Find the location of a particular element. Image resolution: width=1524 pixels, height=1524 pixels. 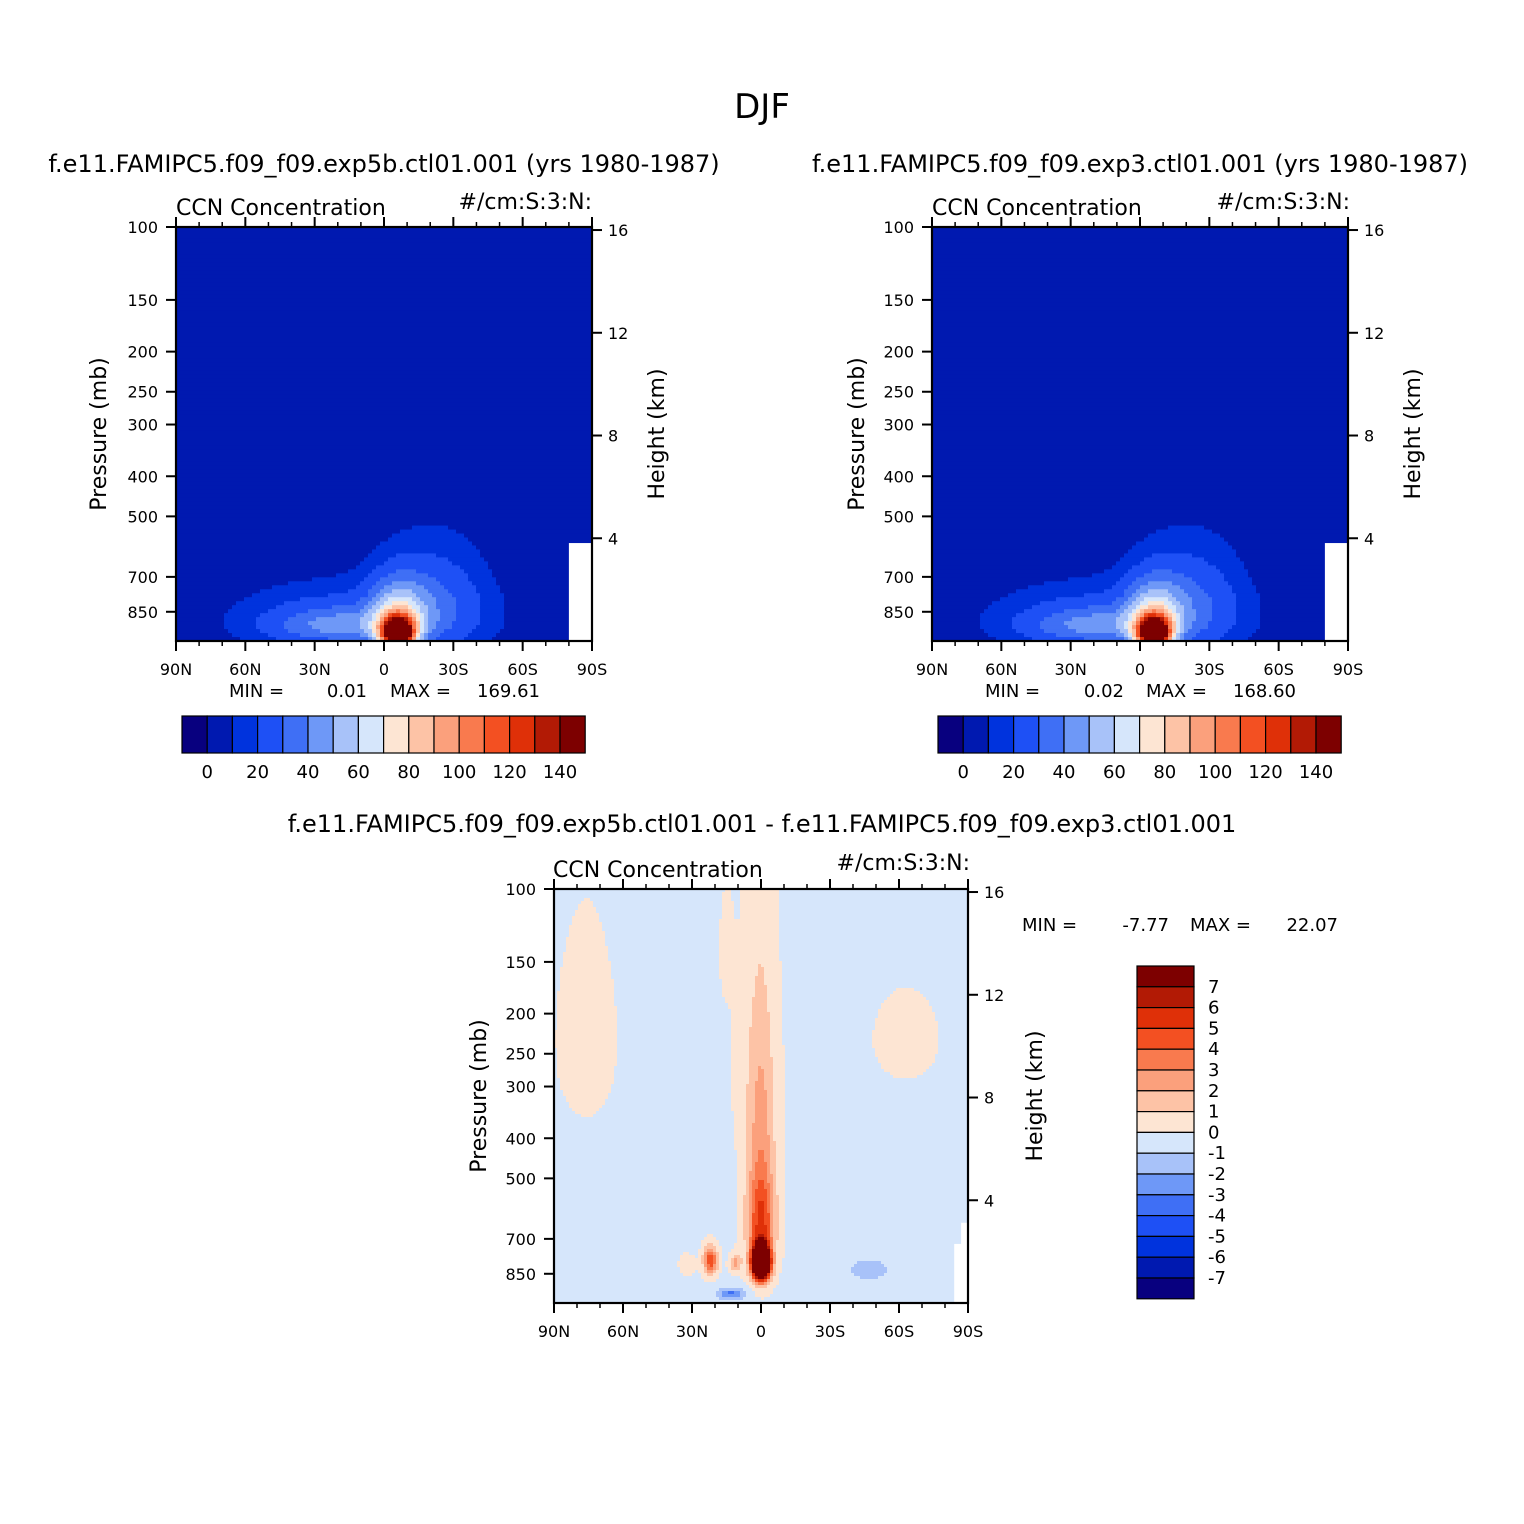

colorbar-label: 2 is located at coordinates (1213, 1091).